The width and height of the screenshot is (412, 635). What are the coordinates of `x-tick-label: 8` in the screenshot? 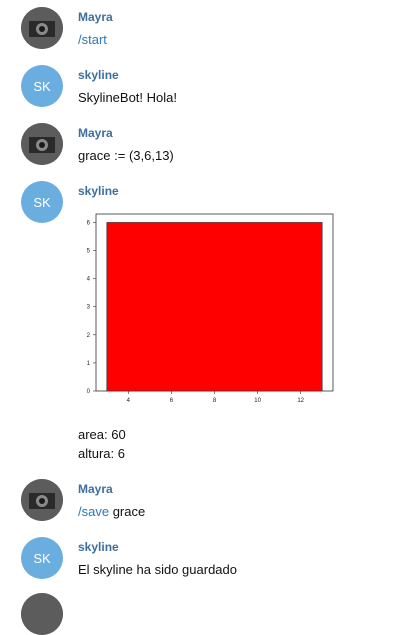 It's located at (215, 401).